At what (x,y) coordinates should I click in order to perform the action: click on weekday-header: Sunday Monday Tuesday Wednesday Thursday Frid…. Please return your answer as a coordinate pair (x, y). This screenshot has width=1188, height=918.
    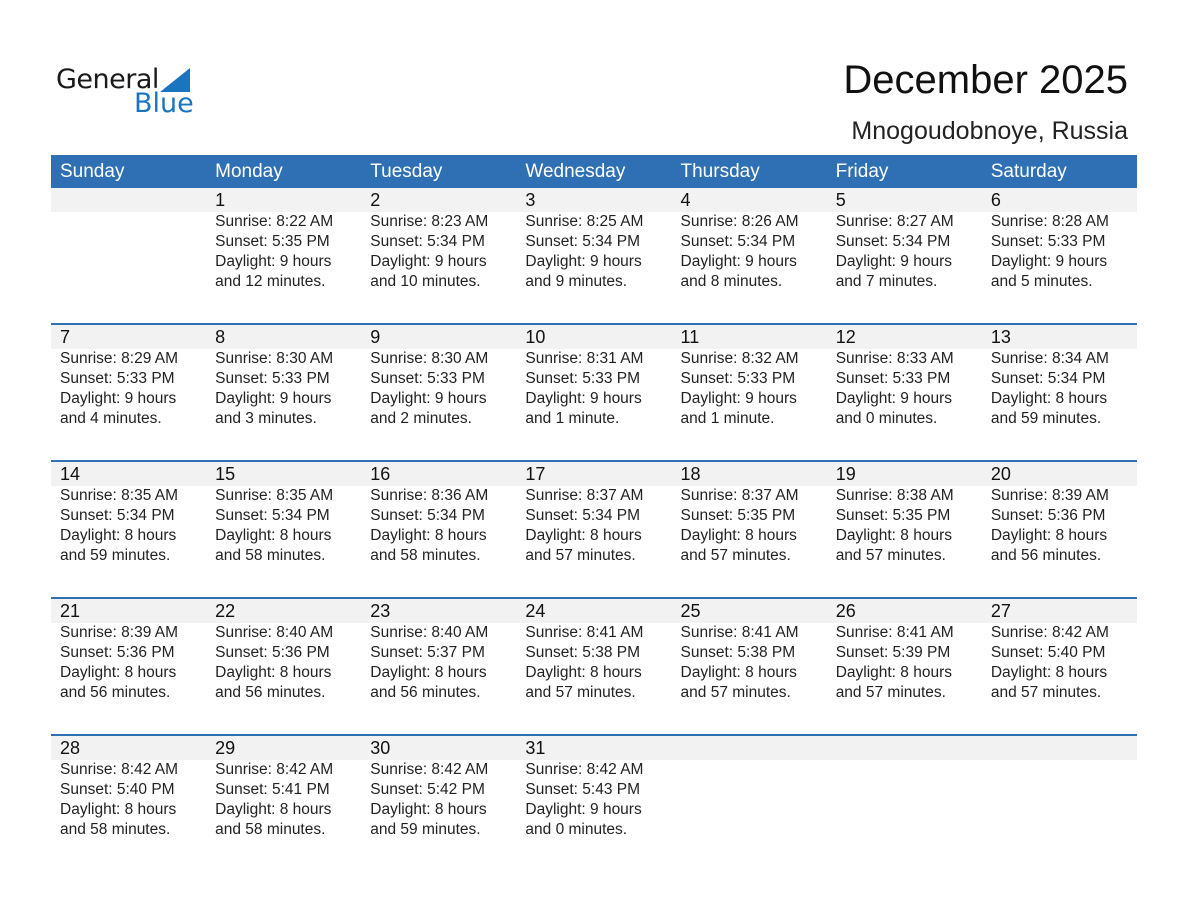
    Looking at the image, I should click on (594, 171).